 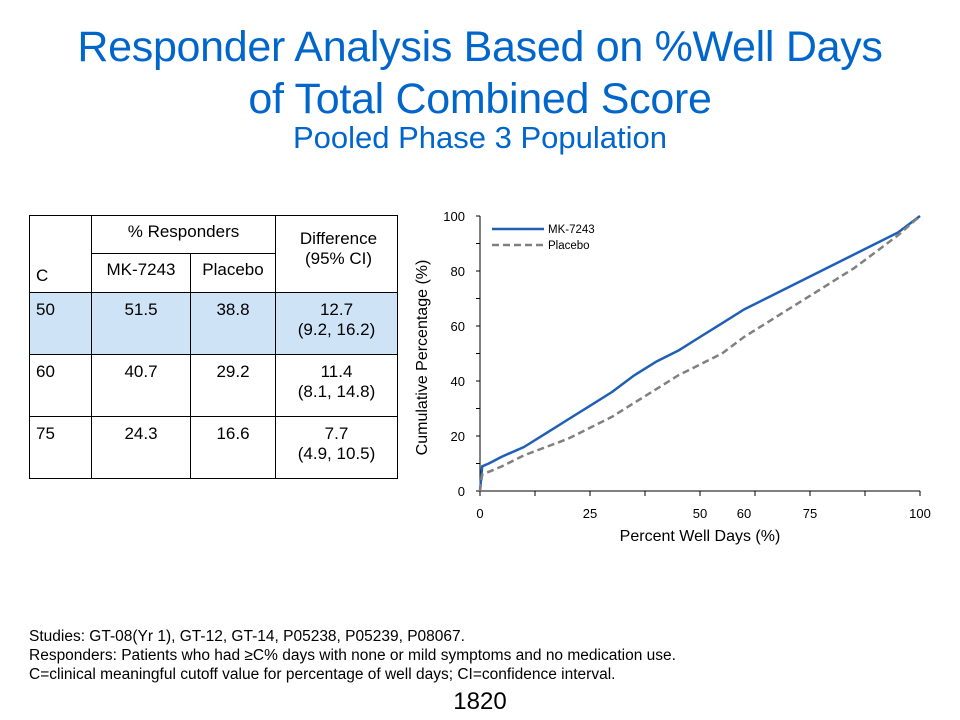 I want to click on x-tick-label: 0, so click(x=479, y=513).